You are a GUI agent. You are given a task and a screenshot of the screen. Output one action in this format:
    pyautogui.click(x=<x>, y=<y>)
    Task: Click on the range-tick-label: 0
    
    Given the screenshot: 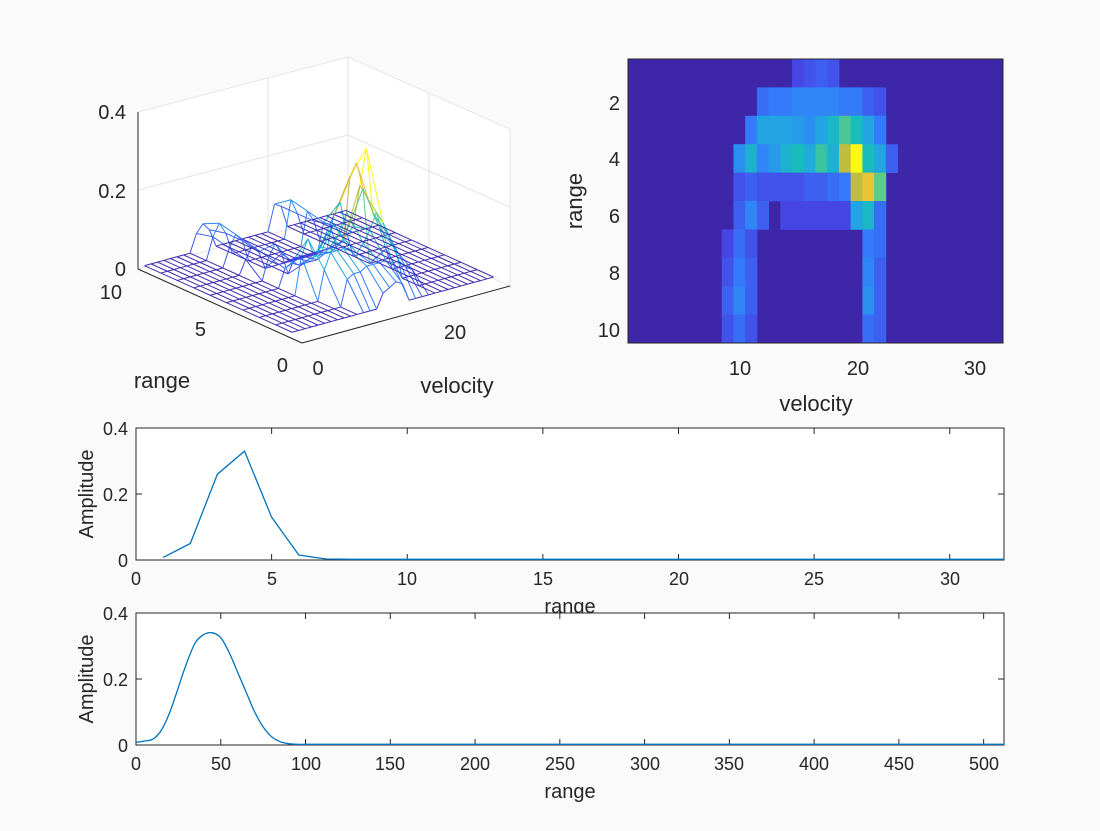 What is the action you would take?
    pyautogui.click(x=282, y=366)
    